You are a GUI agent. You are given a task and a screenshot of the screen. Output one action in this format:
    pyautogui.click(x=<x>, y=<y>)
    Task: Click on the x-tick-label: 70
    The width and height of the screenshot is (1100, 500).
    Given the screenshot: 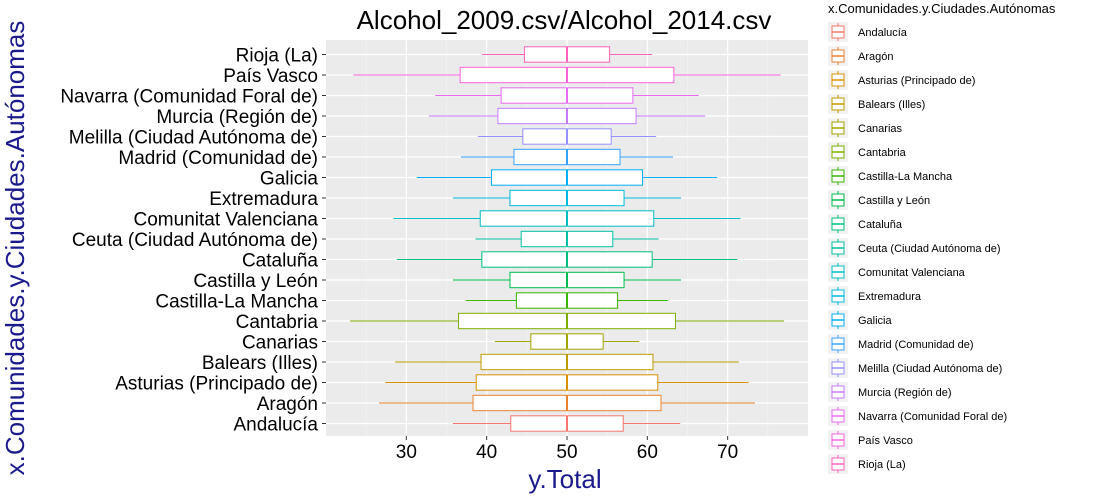 What is the action you would take?
    pyautogui.click(x=727, y=452)
    